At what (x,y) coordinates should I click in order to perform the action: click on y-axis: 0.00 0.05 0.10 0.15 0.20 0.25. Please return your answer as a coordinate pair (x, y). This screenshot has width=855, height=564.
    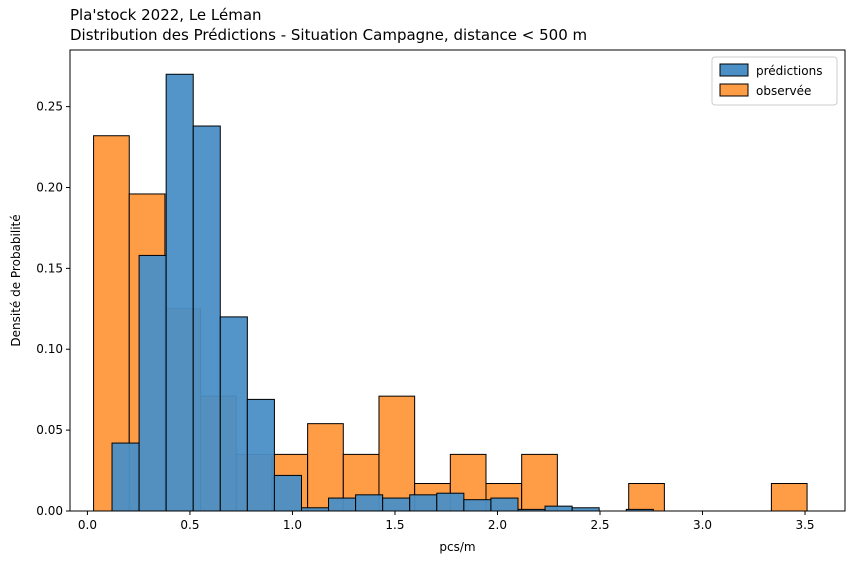
    Looking at the image, I should click on (53, 309).